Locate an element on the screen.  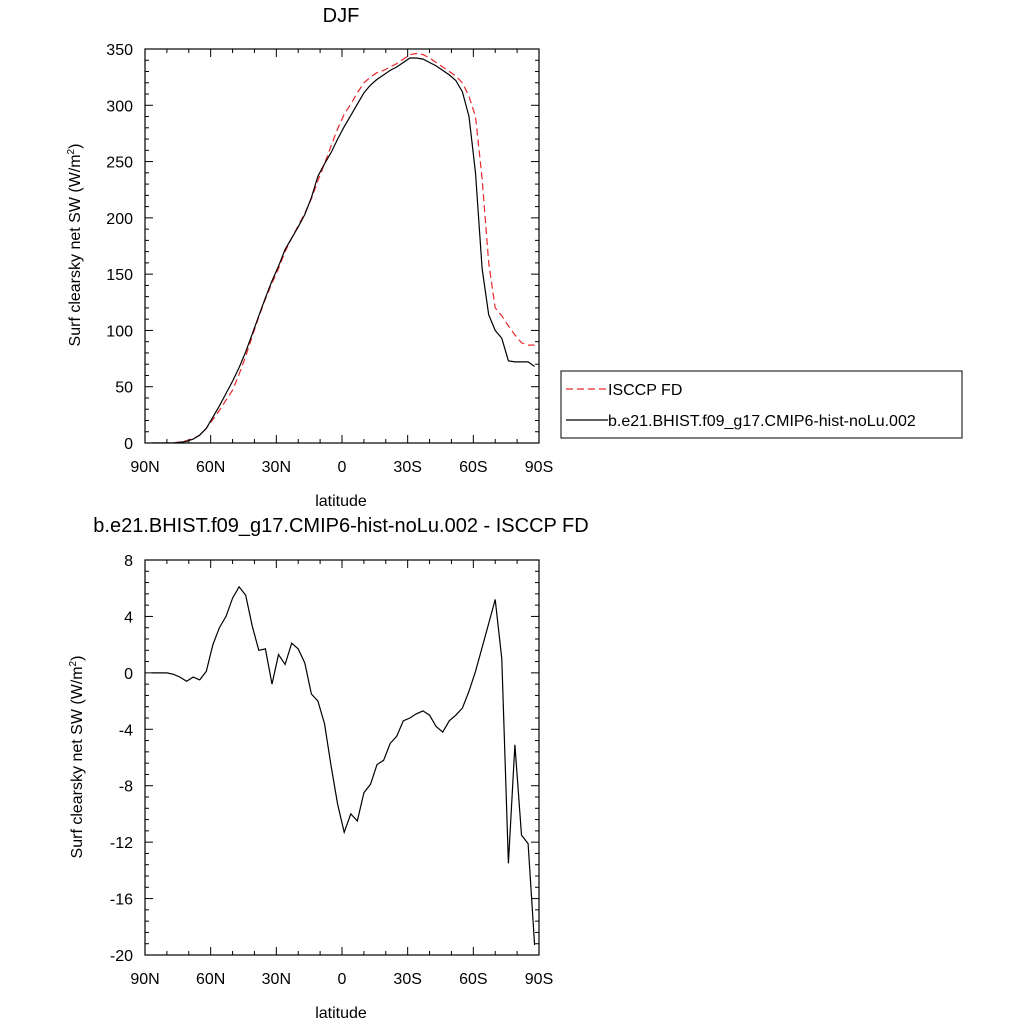
top-chart-x-tick-label: 90N is located at coordinates (144, 467).